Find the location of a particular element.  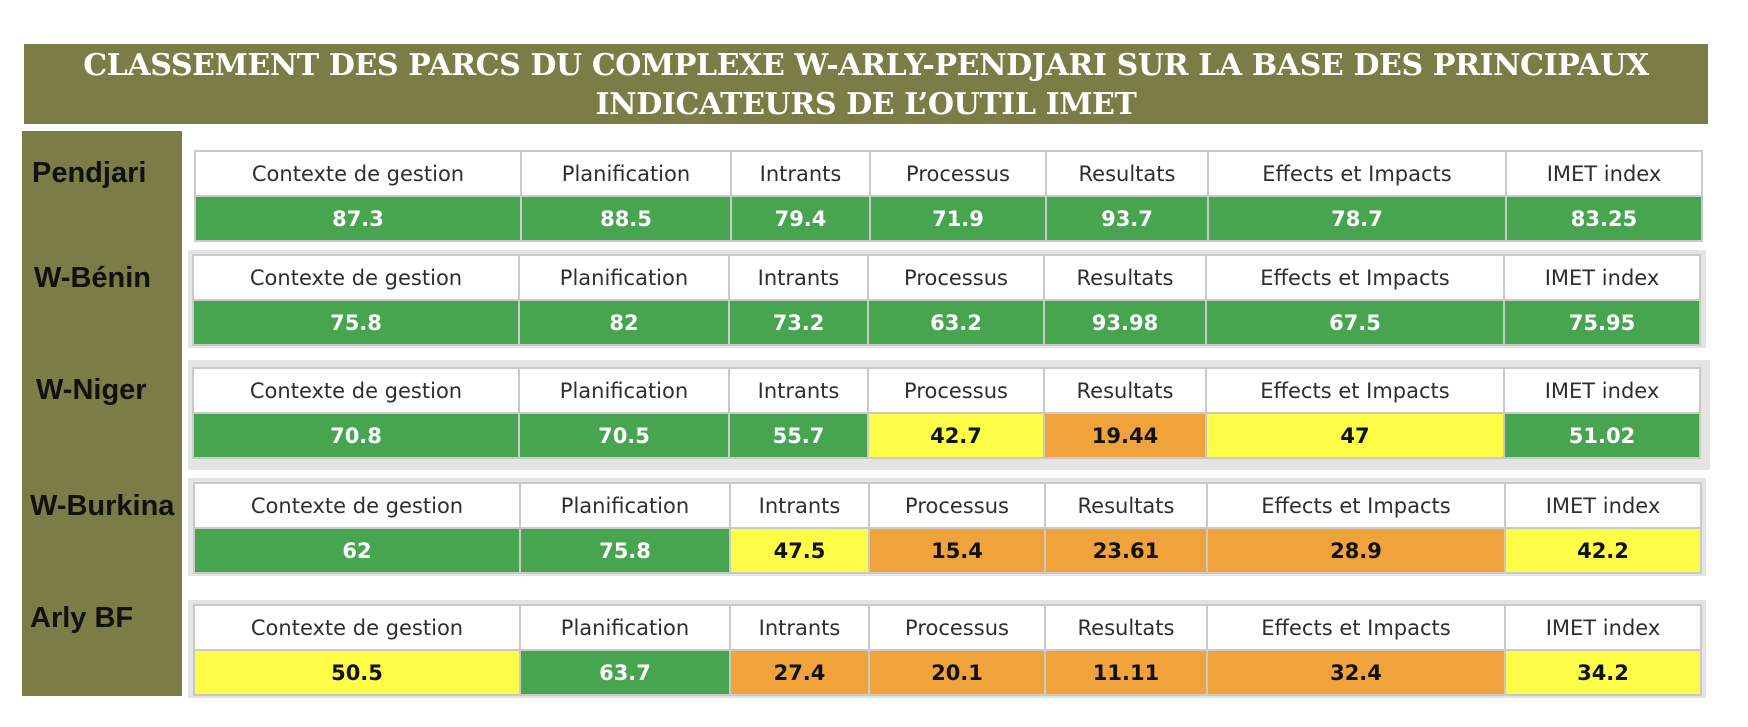

park-sidebar is located at coordinates (102, 413).